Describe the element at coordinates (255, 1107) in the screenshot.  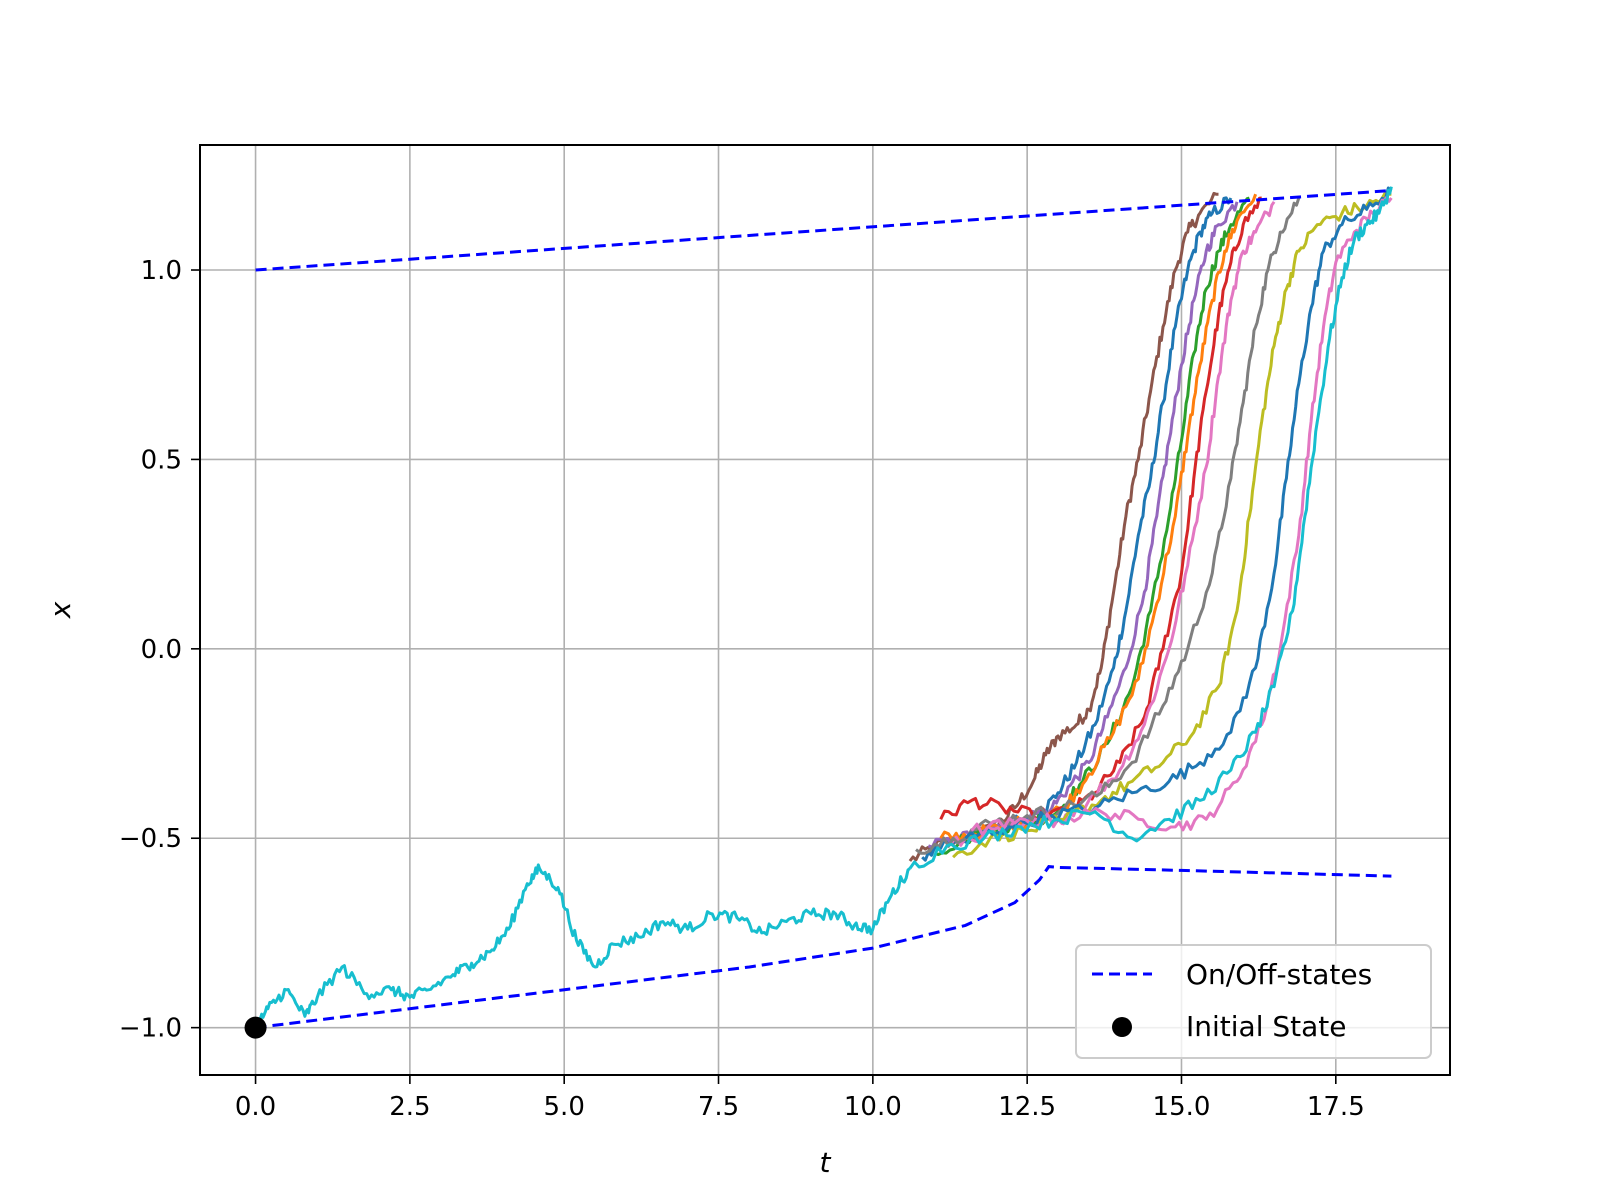
I see `x-tick-label: 0.0` at that location.